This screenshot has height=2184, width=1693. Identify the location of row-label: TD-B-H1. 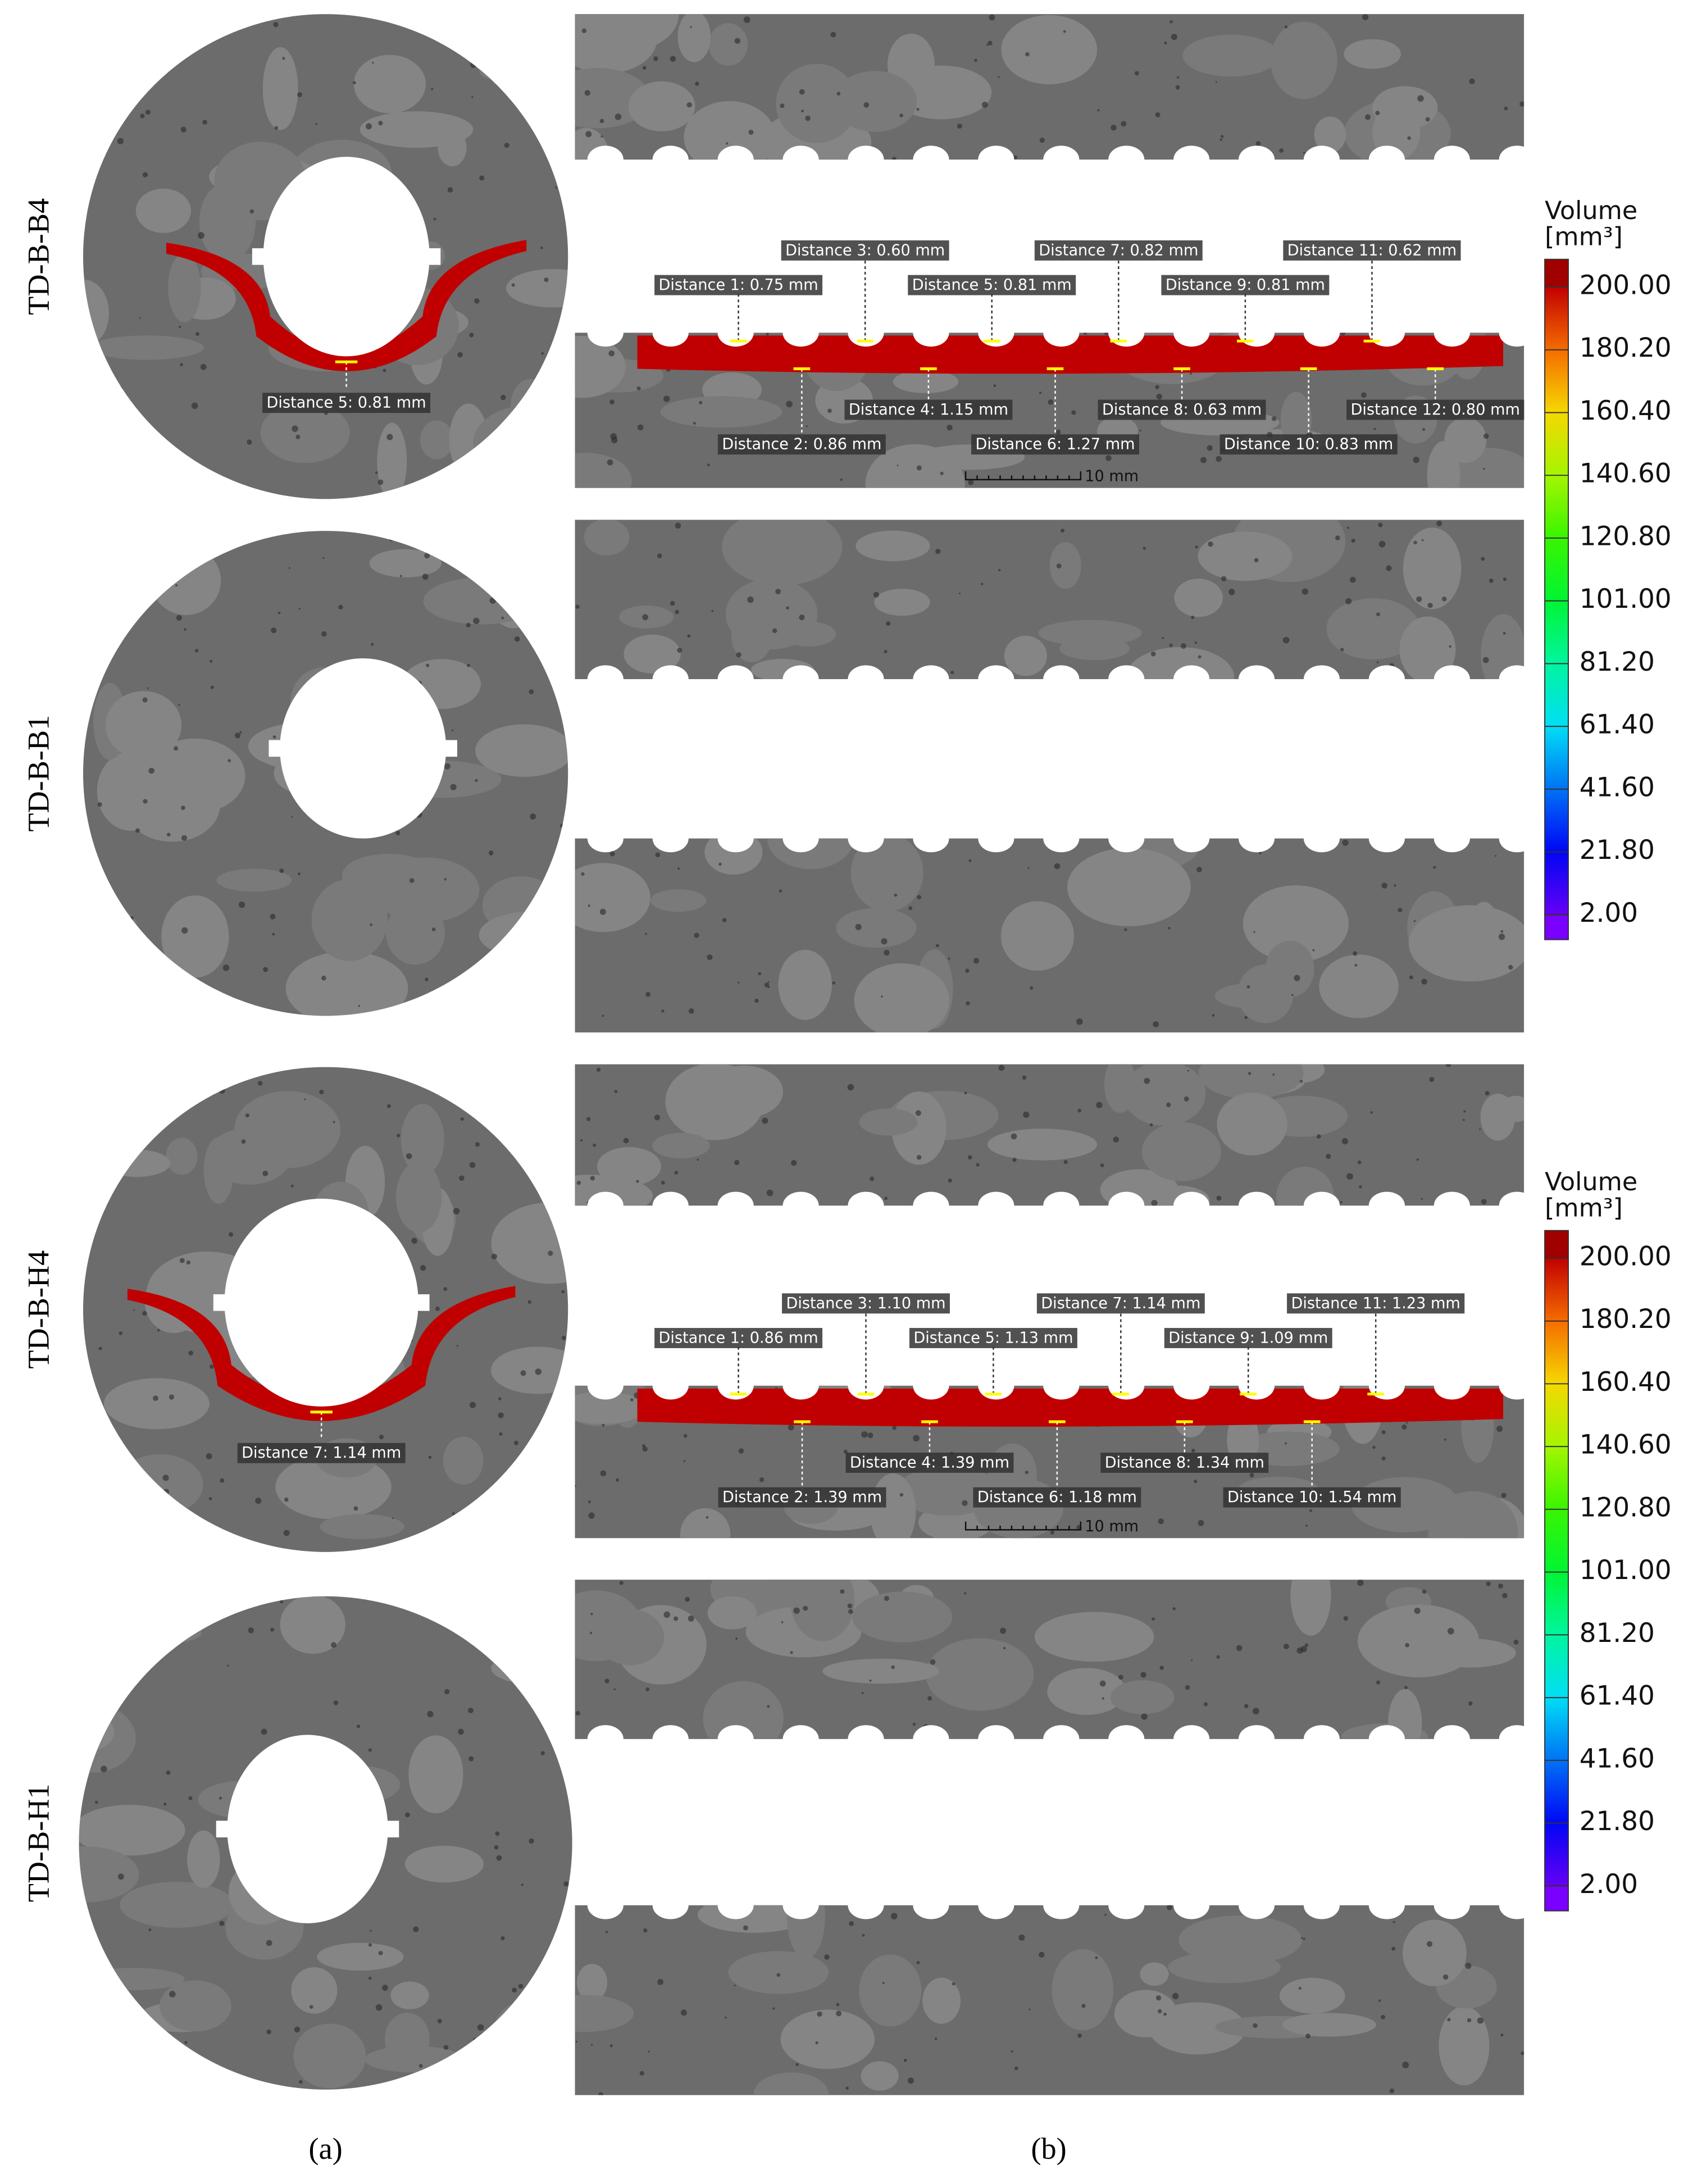
(38, 1842).